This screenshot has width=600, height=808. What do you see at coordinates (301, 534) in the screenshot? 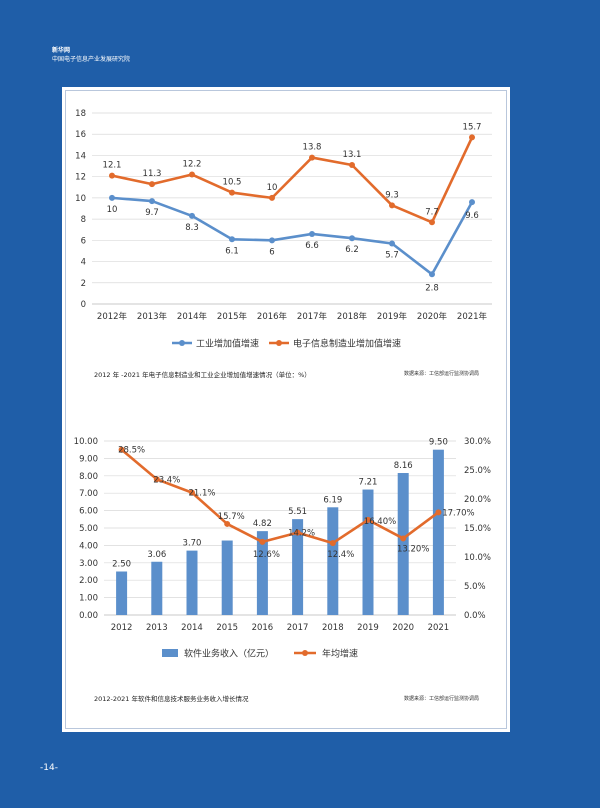
I see `chart2-growth-label: 14.2%` at bounding box center [301, 534].